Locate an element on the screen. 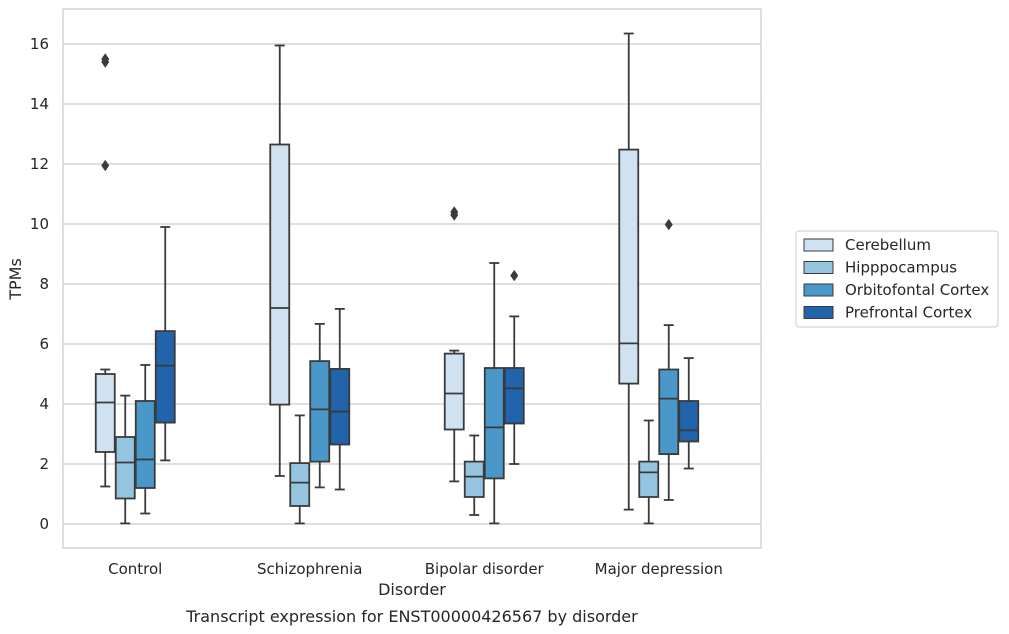  x-tick-label: Bipolar disorder is located at coordinates (485, 569).